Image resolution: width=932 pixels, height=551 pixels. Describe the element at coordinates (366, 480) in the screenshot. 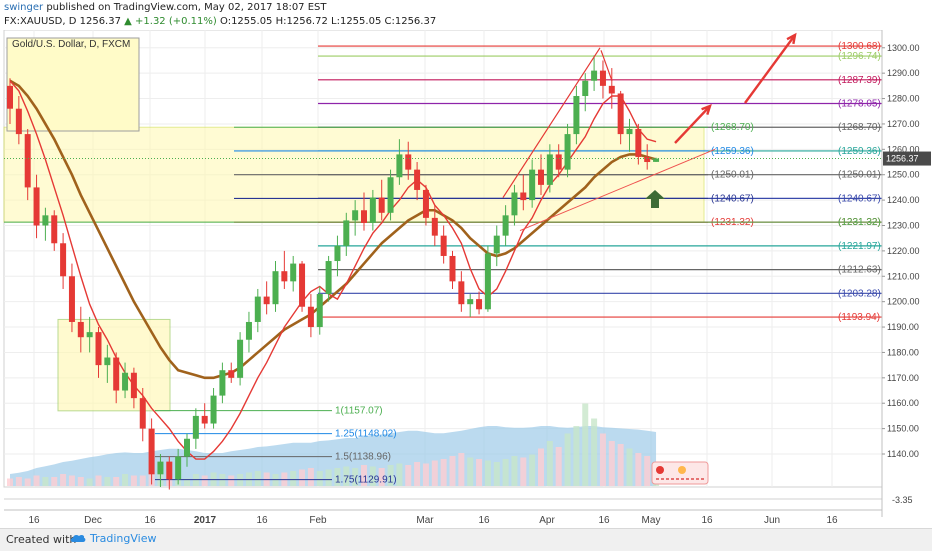

I see `fib-ext-label: 1.75(1129.91)` at that location.